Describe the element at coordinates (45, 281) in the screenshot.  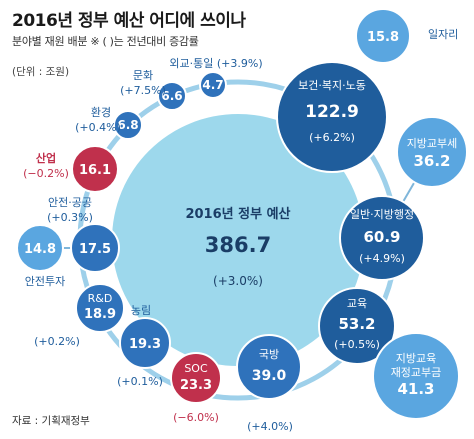
I see `related-name: 안전투자` at that location.